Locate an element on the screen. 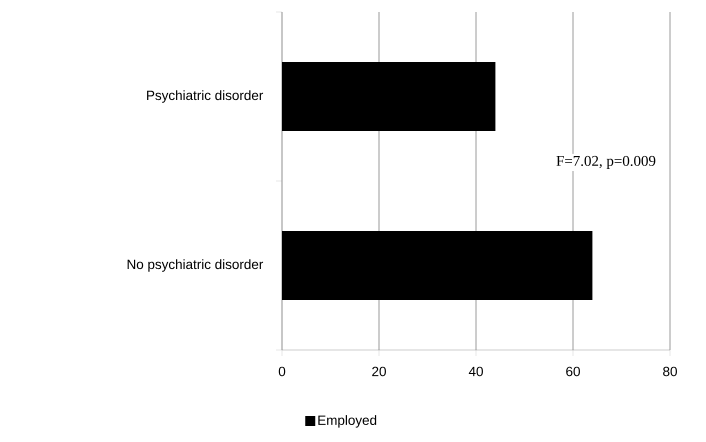 The height and width of the screenshot is (442, 706). x-tick-label: 0 is located at coordinates (282, 371).